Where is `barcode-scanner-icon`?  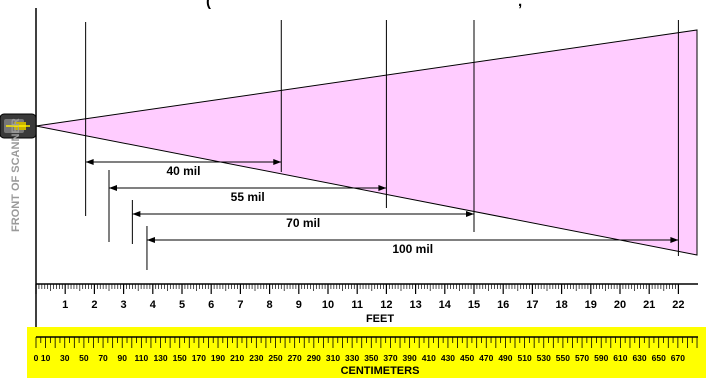 barcode-scanner-icon is located at coordinates (18, 126).